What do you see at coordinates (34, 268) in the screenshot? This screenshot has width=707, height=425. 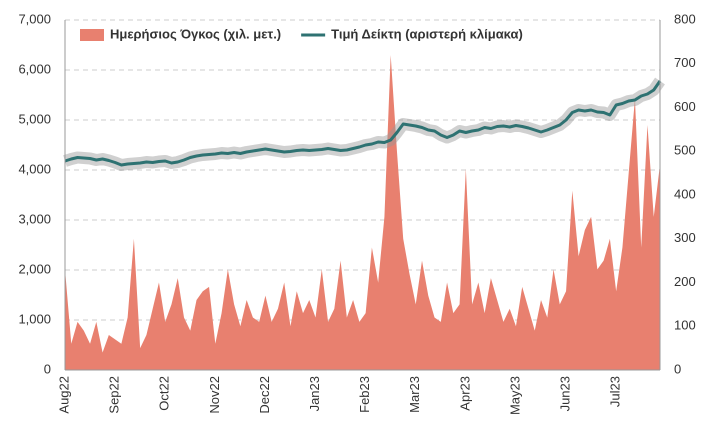 I see `y-tick-label: 2,000` at bounding box center [34, 268].